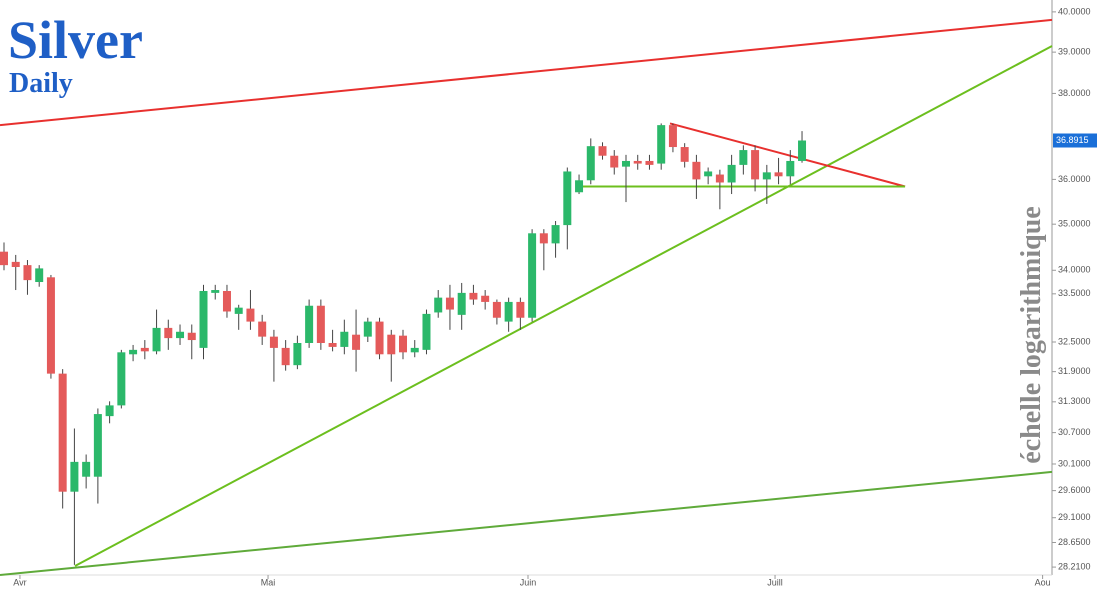  What do you see at coordinates (1074, 371) in the screenshot?
I see `y-tick-label: 31.9000` at bounding box center [1074, 371].